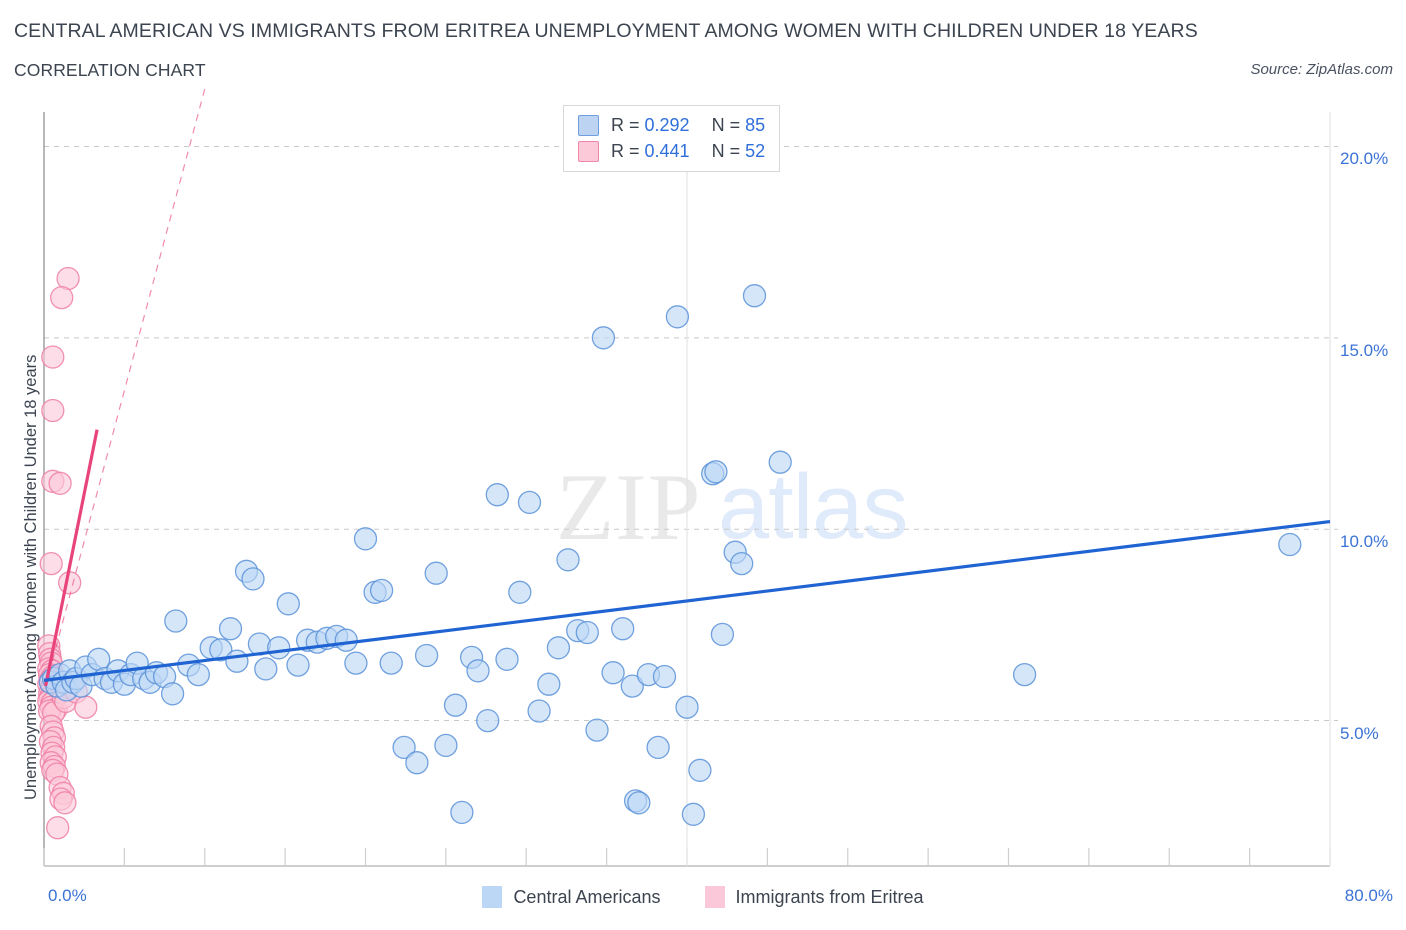 The width and height of the screenshot is (1406, 930). I want to click on trendline-eritrea, so click(71, 558).